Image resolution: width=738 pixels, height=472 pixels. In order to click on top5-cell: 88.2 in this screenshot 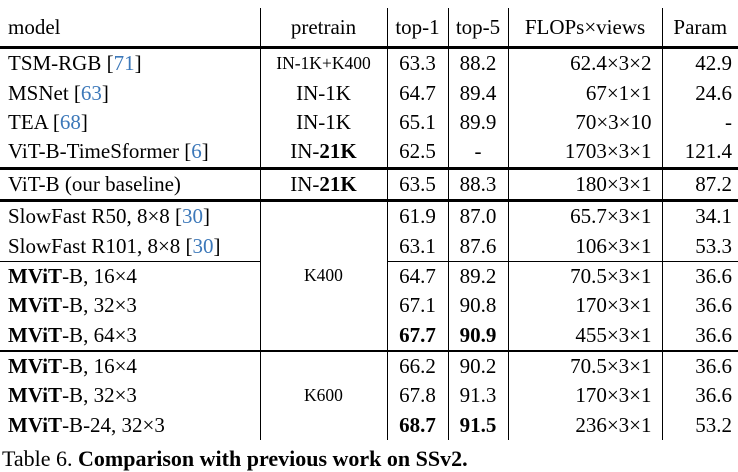, I will do `click(478, 63)`.